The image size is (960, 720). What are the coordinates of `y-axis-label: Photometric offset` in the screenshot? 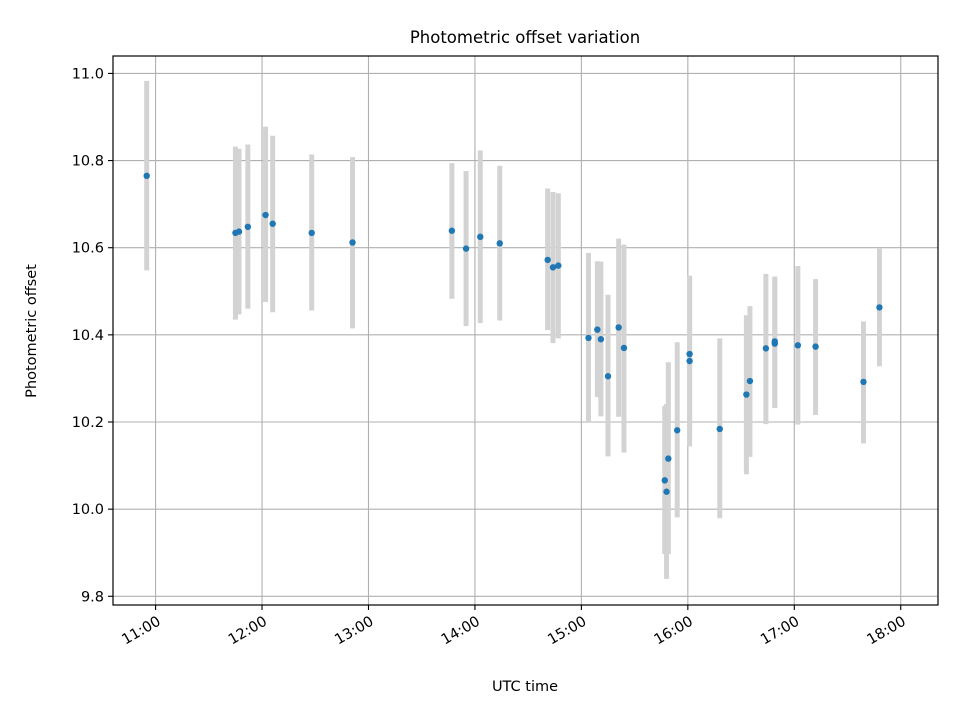 It's located at (32, 331).